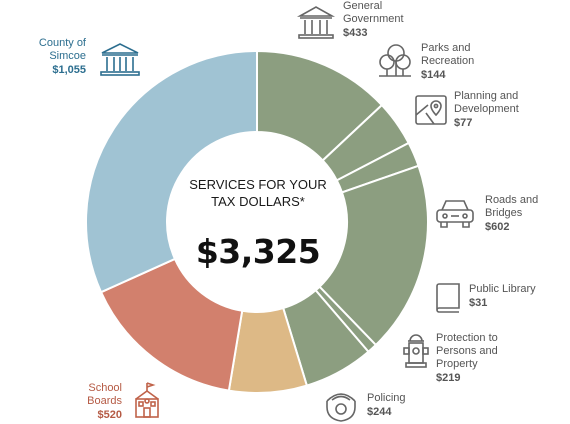 The width and height of the screenshot is (570, 424). I want to click on label-name: Planning and Development, so click(486, 102).